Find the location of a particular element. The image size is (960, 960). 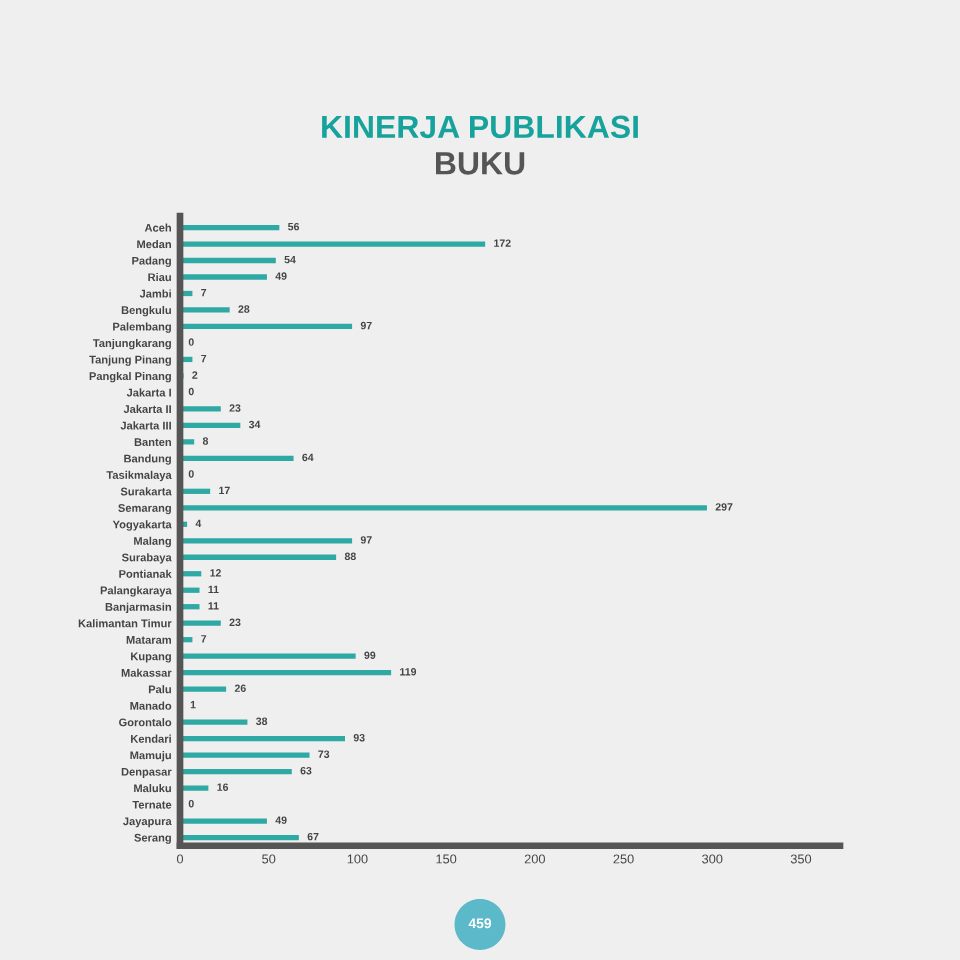

chart-title: KINERJA PUBLIKASI is located at coordinates (480, 127).